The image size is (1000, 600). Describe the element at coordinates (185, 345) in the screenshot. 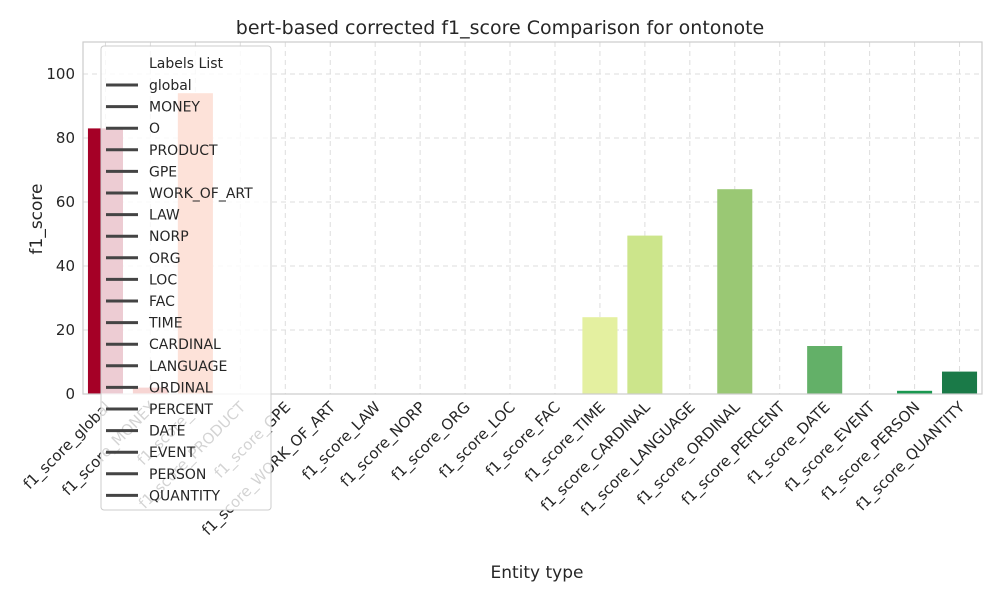

I see `legend-label: CARDINAL` at that location.